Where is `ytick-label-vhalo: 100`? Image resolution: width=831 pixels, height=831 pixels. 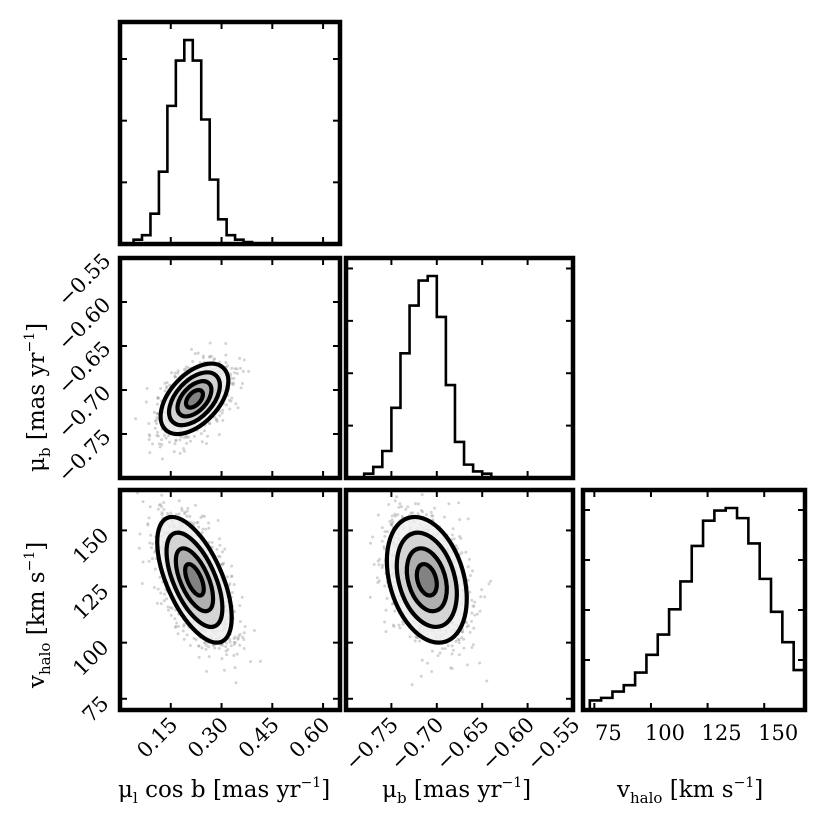 ytick-label-vhalo: 100 is located at coordinates (90, 657).